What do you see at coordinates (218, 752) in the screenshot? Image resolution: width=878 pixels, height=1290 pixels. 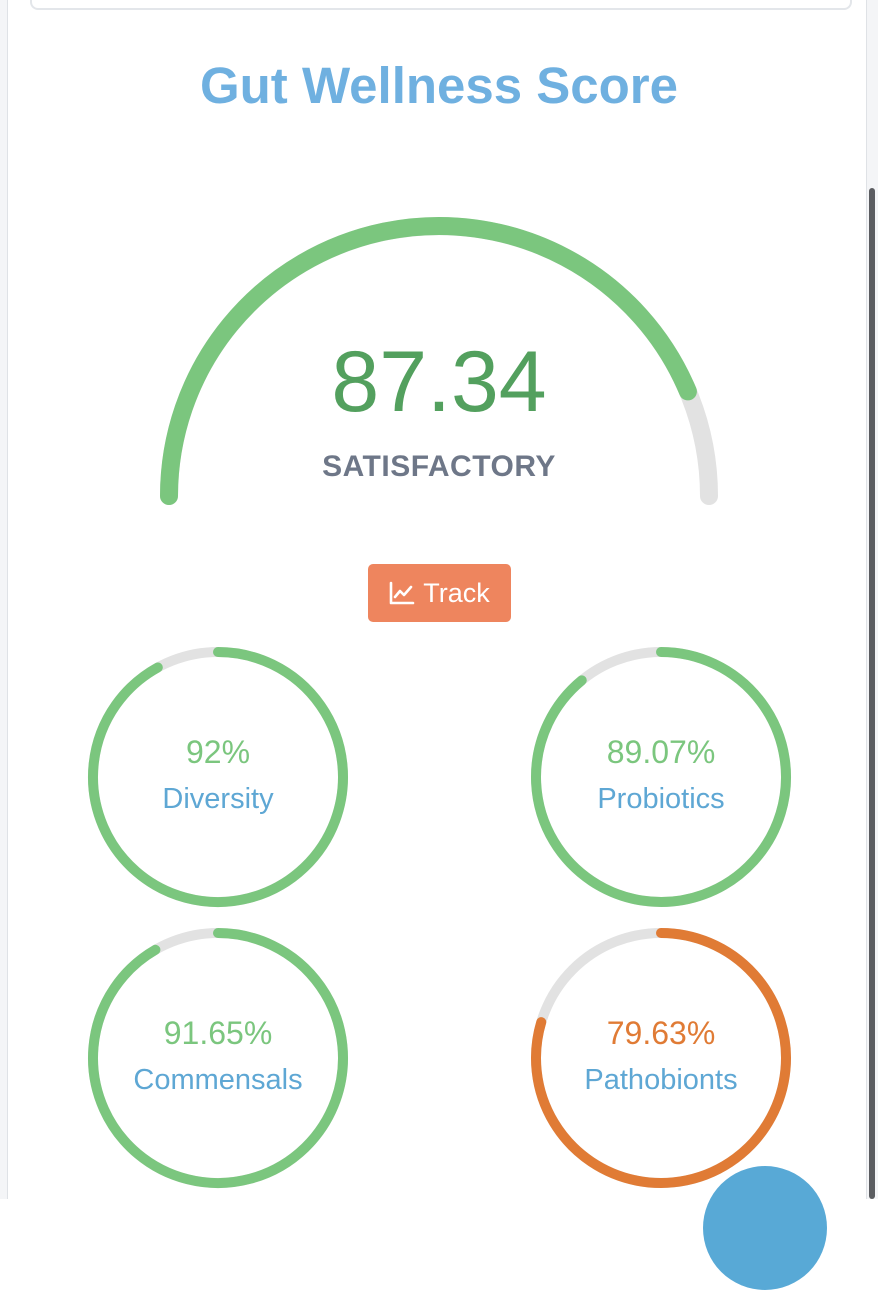 I see `metric-diversity-value: 92%` at bounding box center [218, 752].